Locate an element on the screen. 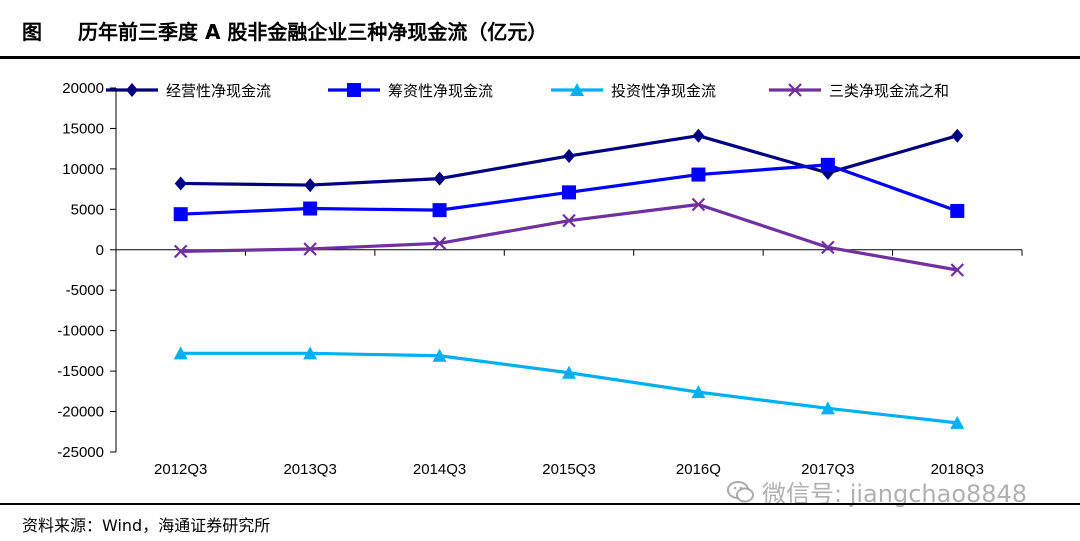 The height and width of the screenshot is (541, 1080). x-tick-label: 2017Q3 is located at coordinates (827, 469).